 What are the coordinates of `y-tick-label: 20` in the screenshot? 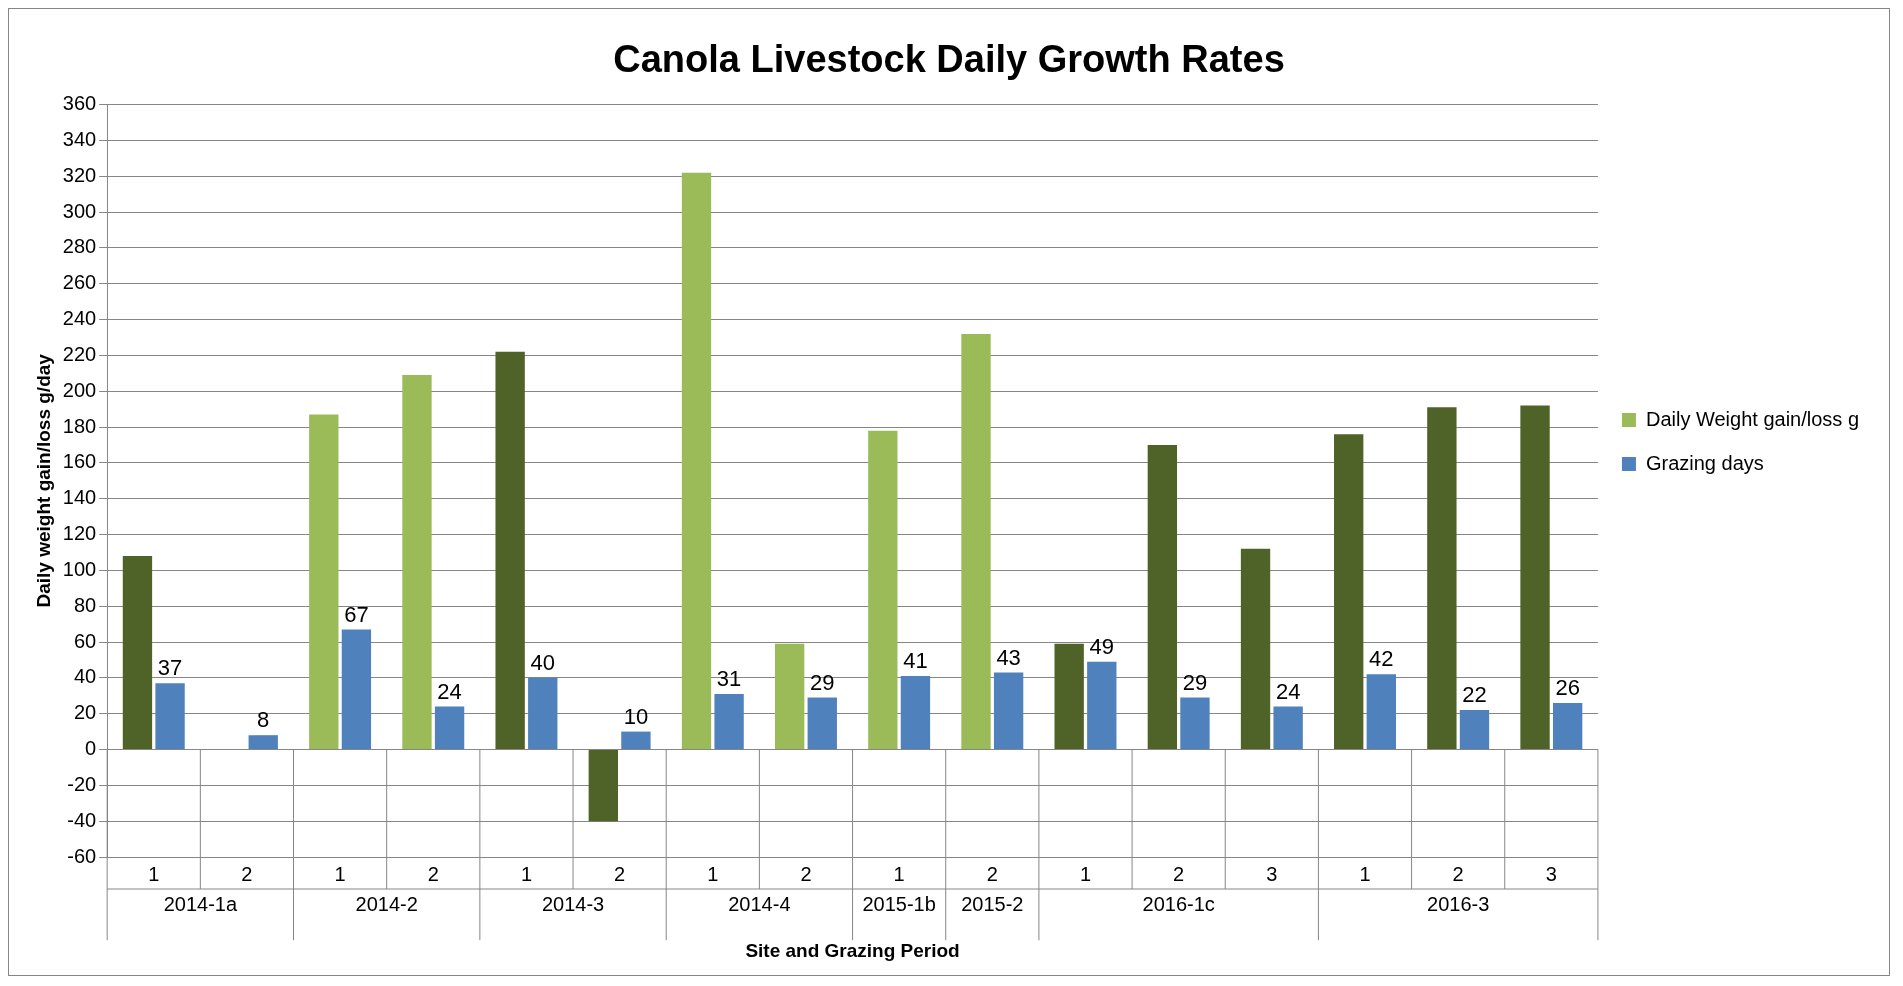 It's located at (85, 712).